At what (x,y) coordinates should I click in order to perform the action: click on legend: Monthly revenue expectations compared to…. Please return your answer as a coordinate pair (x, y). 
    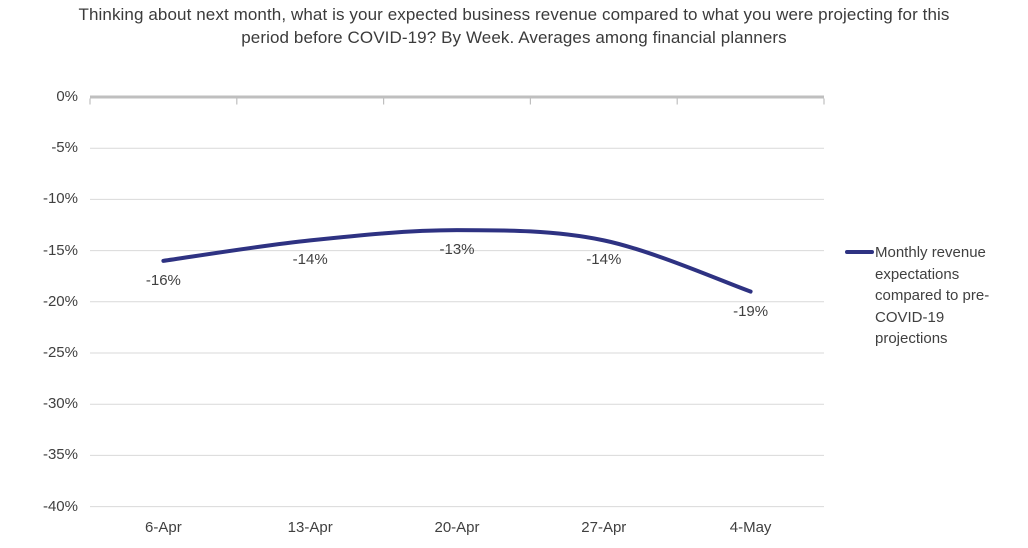
    Looking at the image, I should click on (921, 296).